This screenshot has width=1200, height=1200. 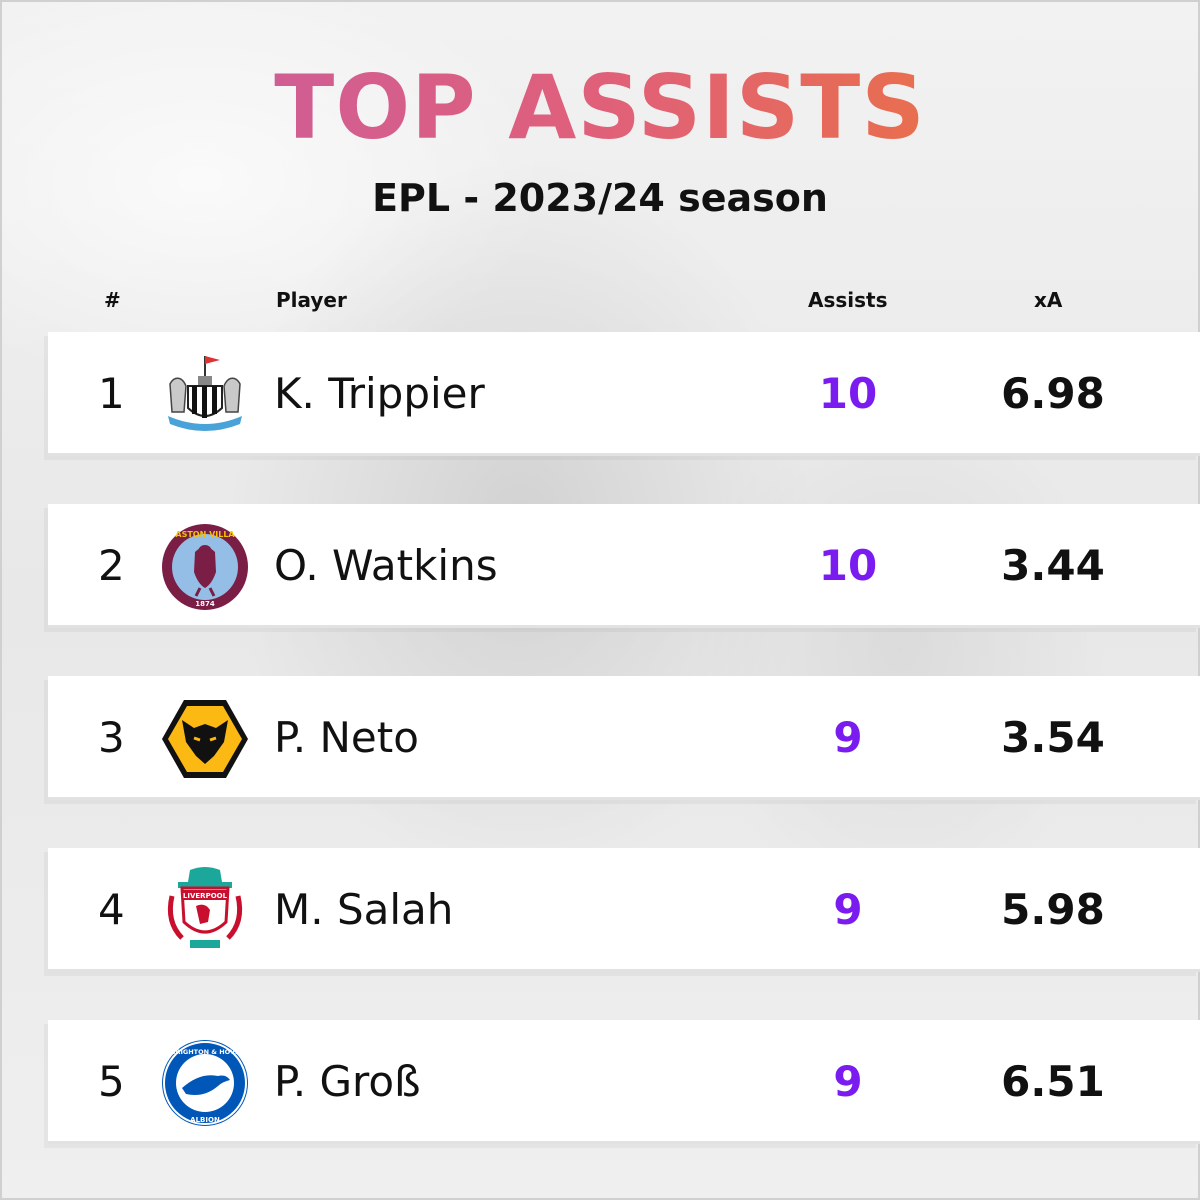 What do you see at coordinates (205, 739) in the screenshot?
I see `wolves-crest-icon` at bounding box center [205, 739].